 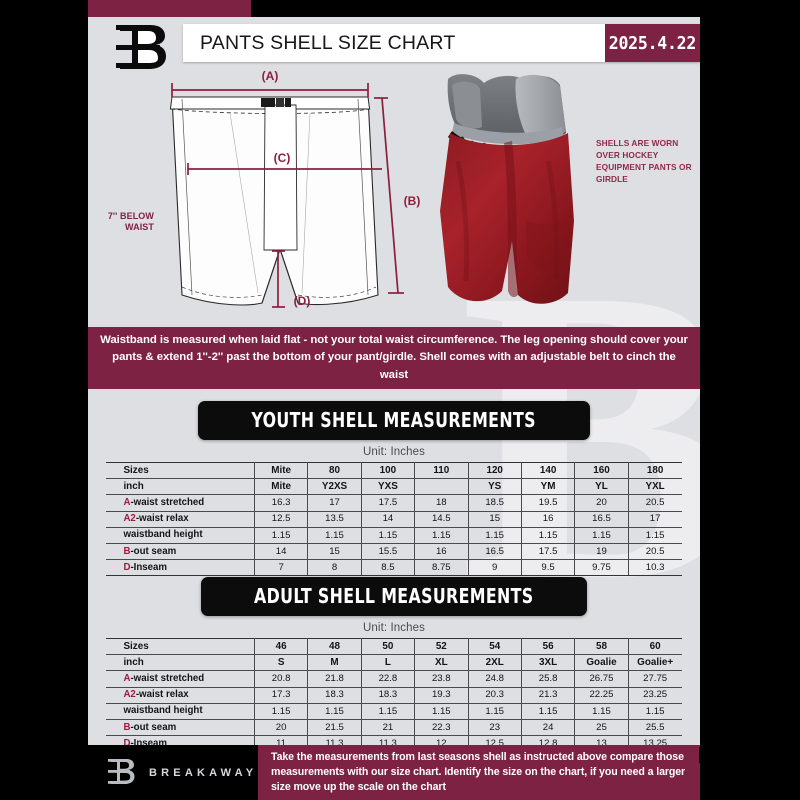 I want to click on table-cell: YL, so click(x=601, y=487).